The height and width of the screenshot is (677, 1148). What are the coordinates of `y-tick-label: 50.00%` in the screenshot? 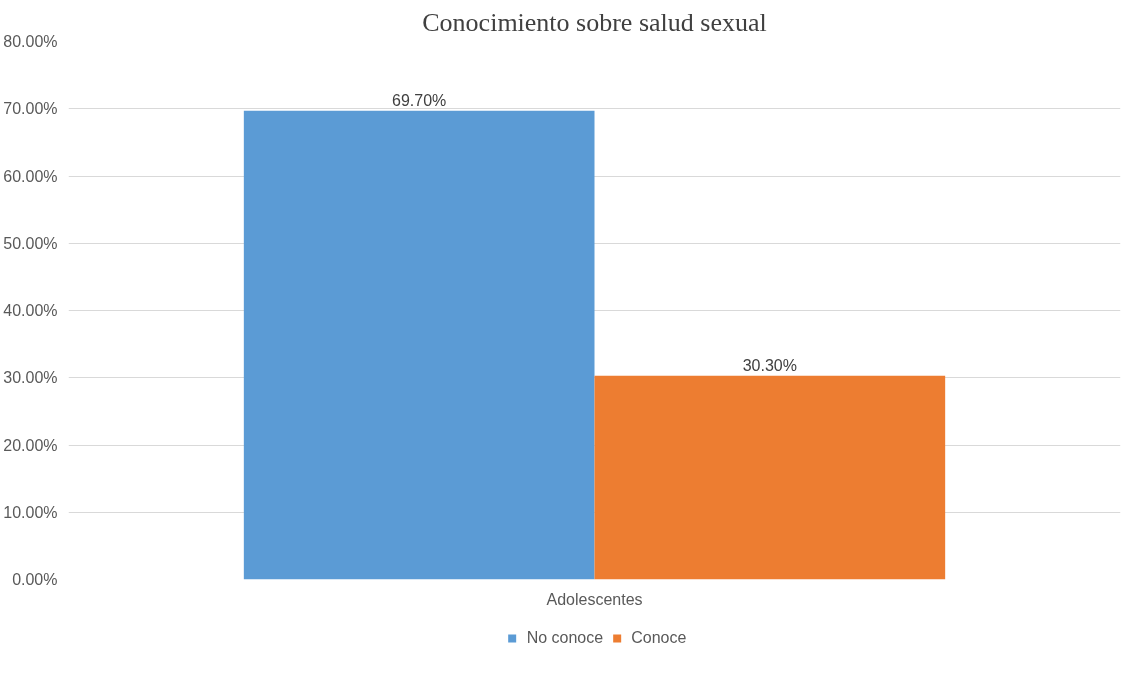 It's located at (30, 243).